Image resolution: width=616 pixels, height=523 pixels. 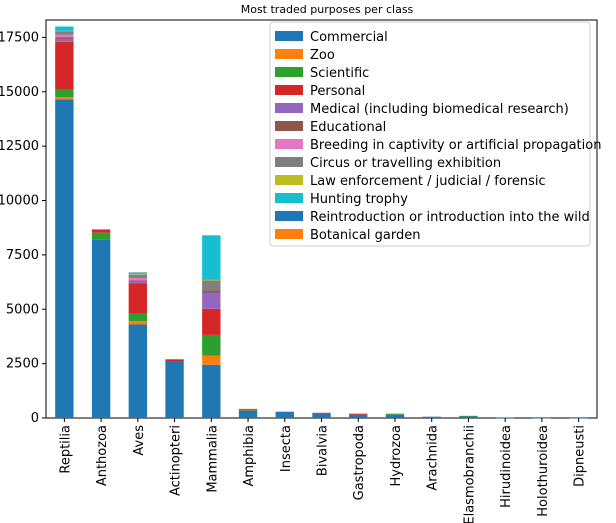 What do you see at coordinates (349, 37) in the screenshot?
I see `legend-label: Commercial` at bounding box center [349, 37].